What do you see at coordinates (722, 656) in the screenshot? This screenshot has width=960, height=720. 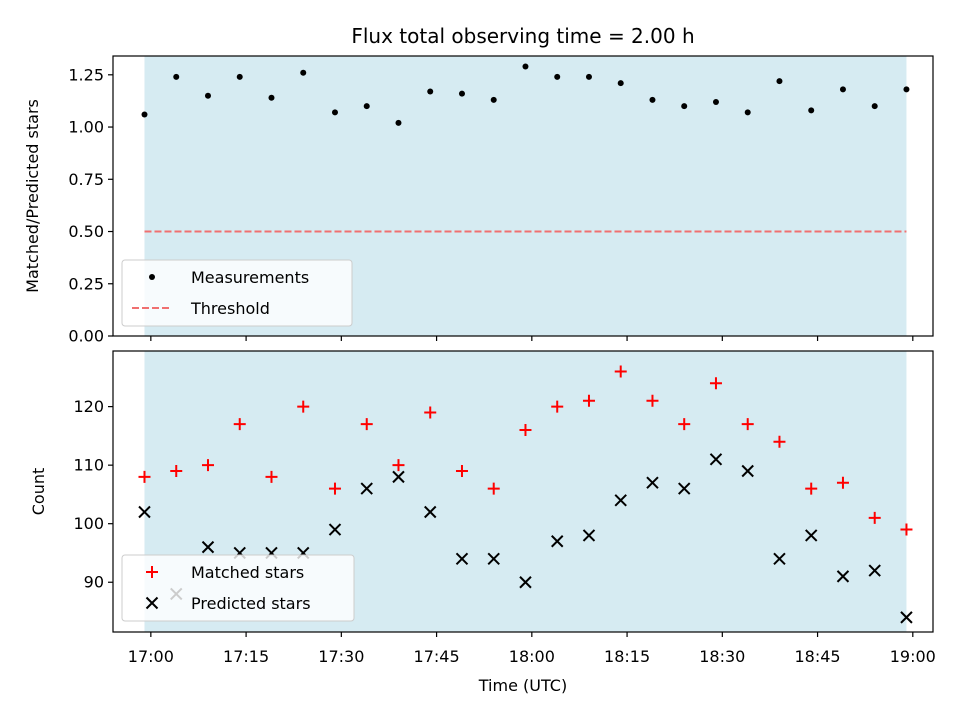 I see `x-tick-label: 18:30` at bounding box center [722, 656].